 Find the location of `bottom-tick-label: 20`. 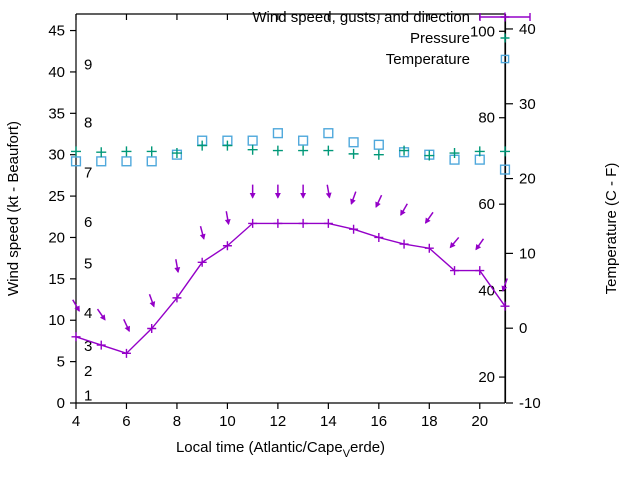

bottom-tick-label: 20 is located at coordinates (479, 421).